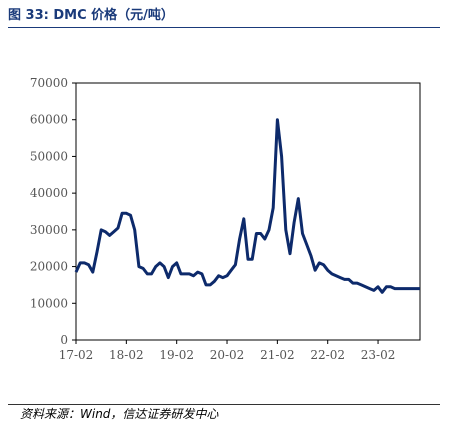  What do you see at coordinates (91, 15) in the screenshot?
I see `chart-title: 图 33: DMC 价格（元/吨）` at bounding box center [91, 15].